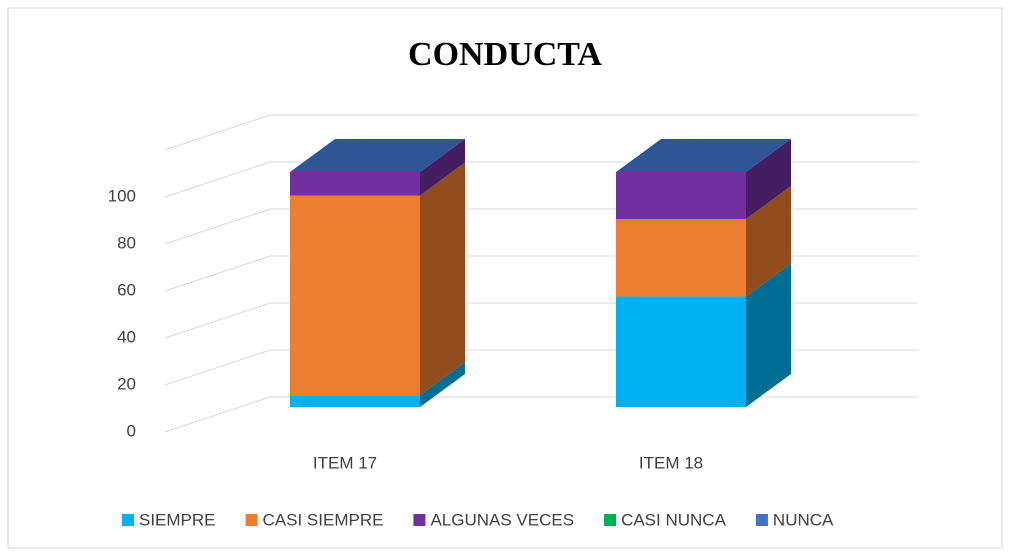 The width and height of the screenshot is (1010, 557). Describe the element at coordinates (122, 195) in the screenshot. I see `y-tick-label: 100` at that location.